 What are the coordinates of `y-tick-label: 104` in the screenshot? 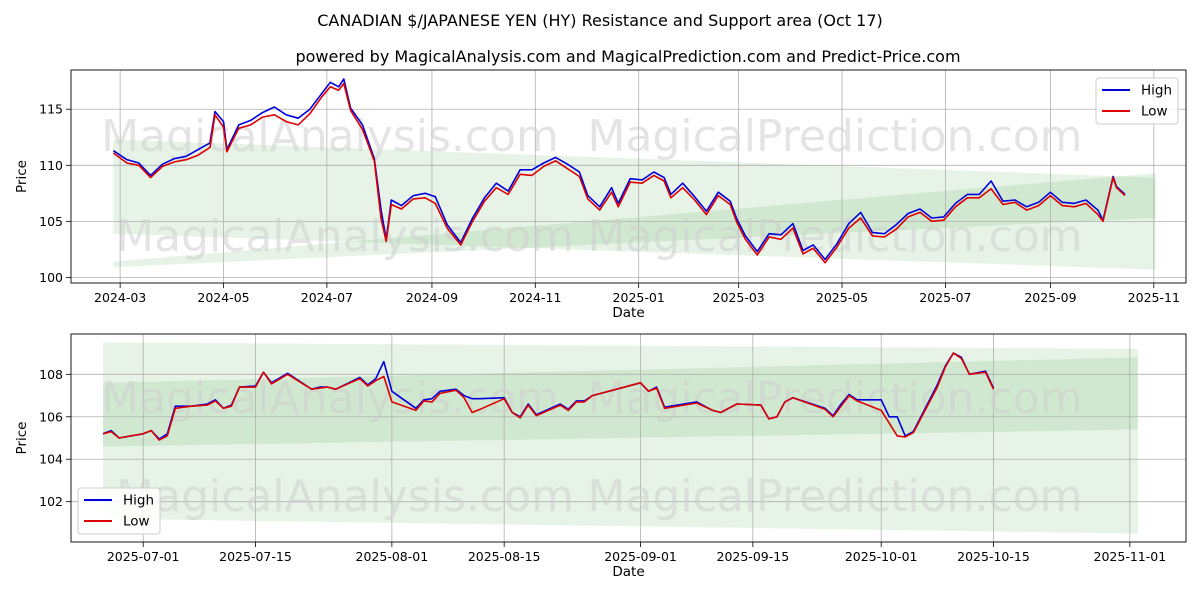 It's located at (51, 459).